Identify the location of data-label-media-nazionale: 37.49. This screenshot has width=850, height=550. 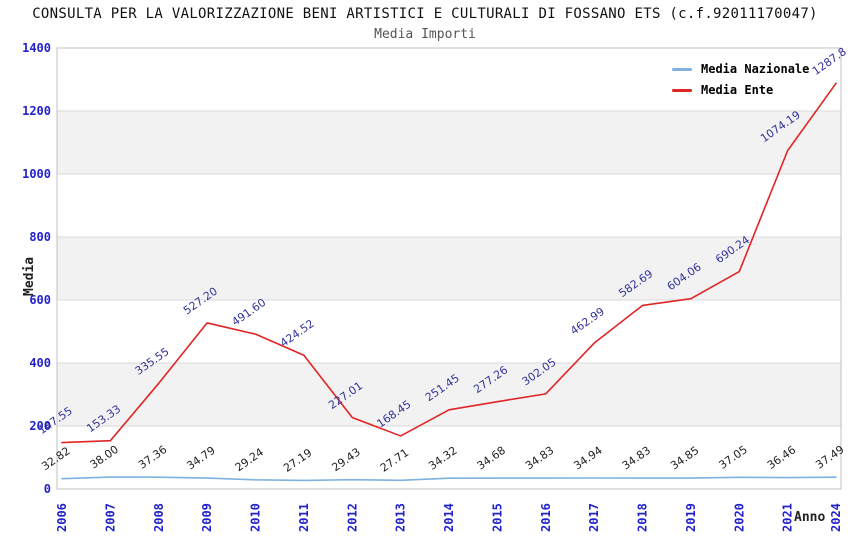
(829, 457).